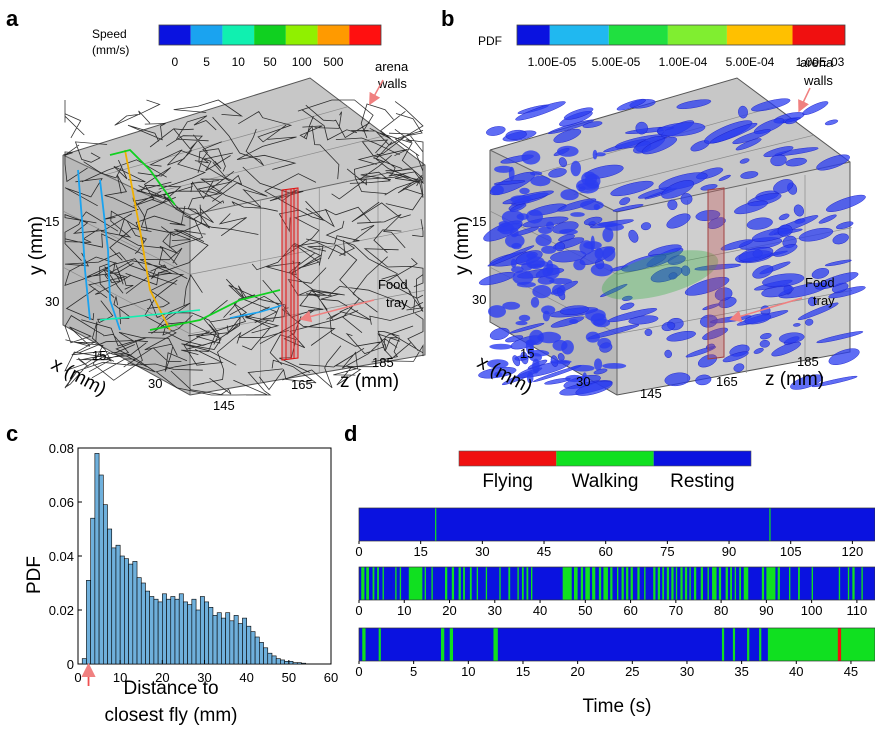 The height and width of the screenshot is (735, 875). I want to click on food-tray-b, so click(716, 273).